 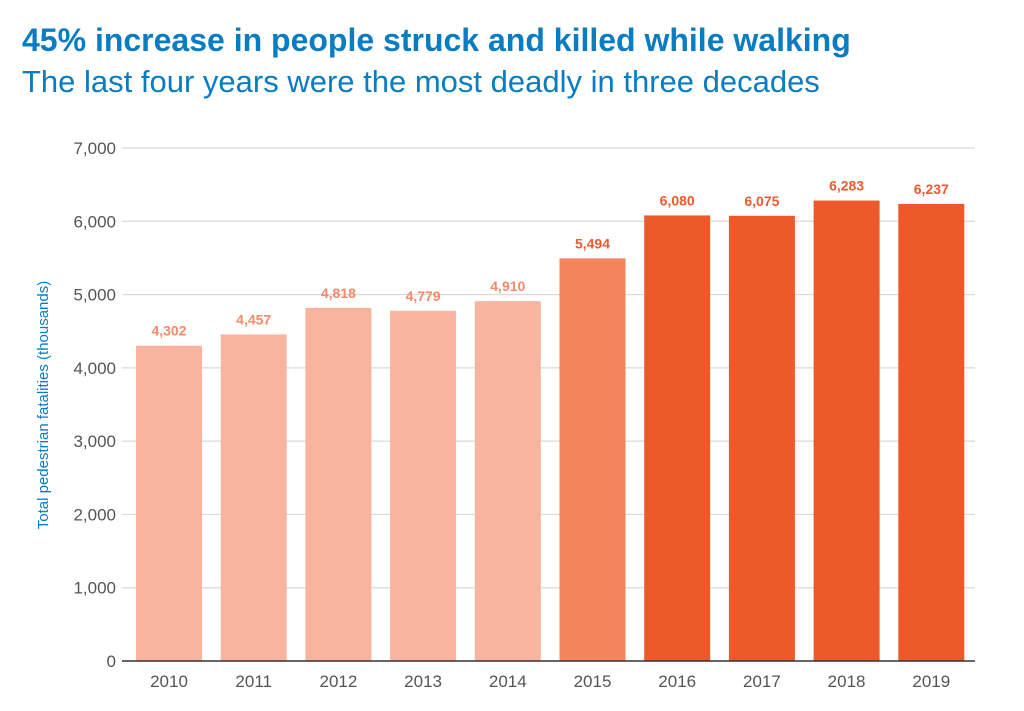 I want to click on x-tick-label: 2015, so click(x=593, y=681).